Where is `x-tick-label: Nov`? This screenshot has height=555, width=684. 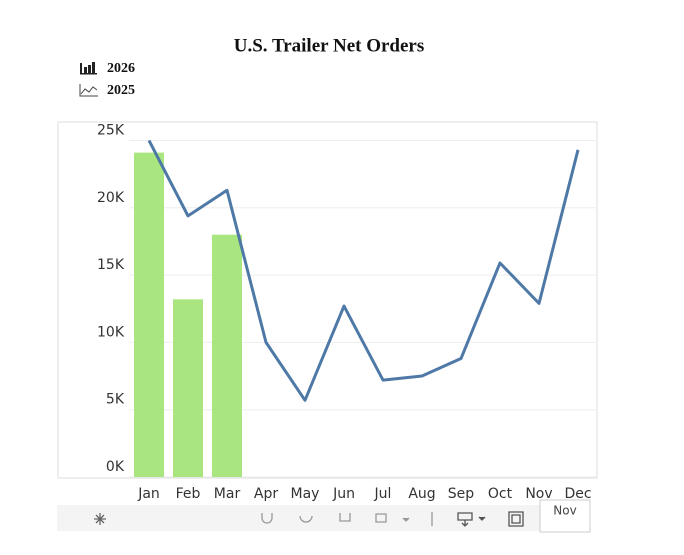
x-tick-label: Nov is located at coordinates (538, 494).